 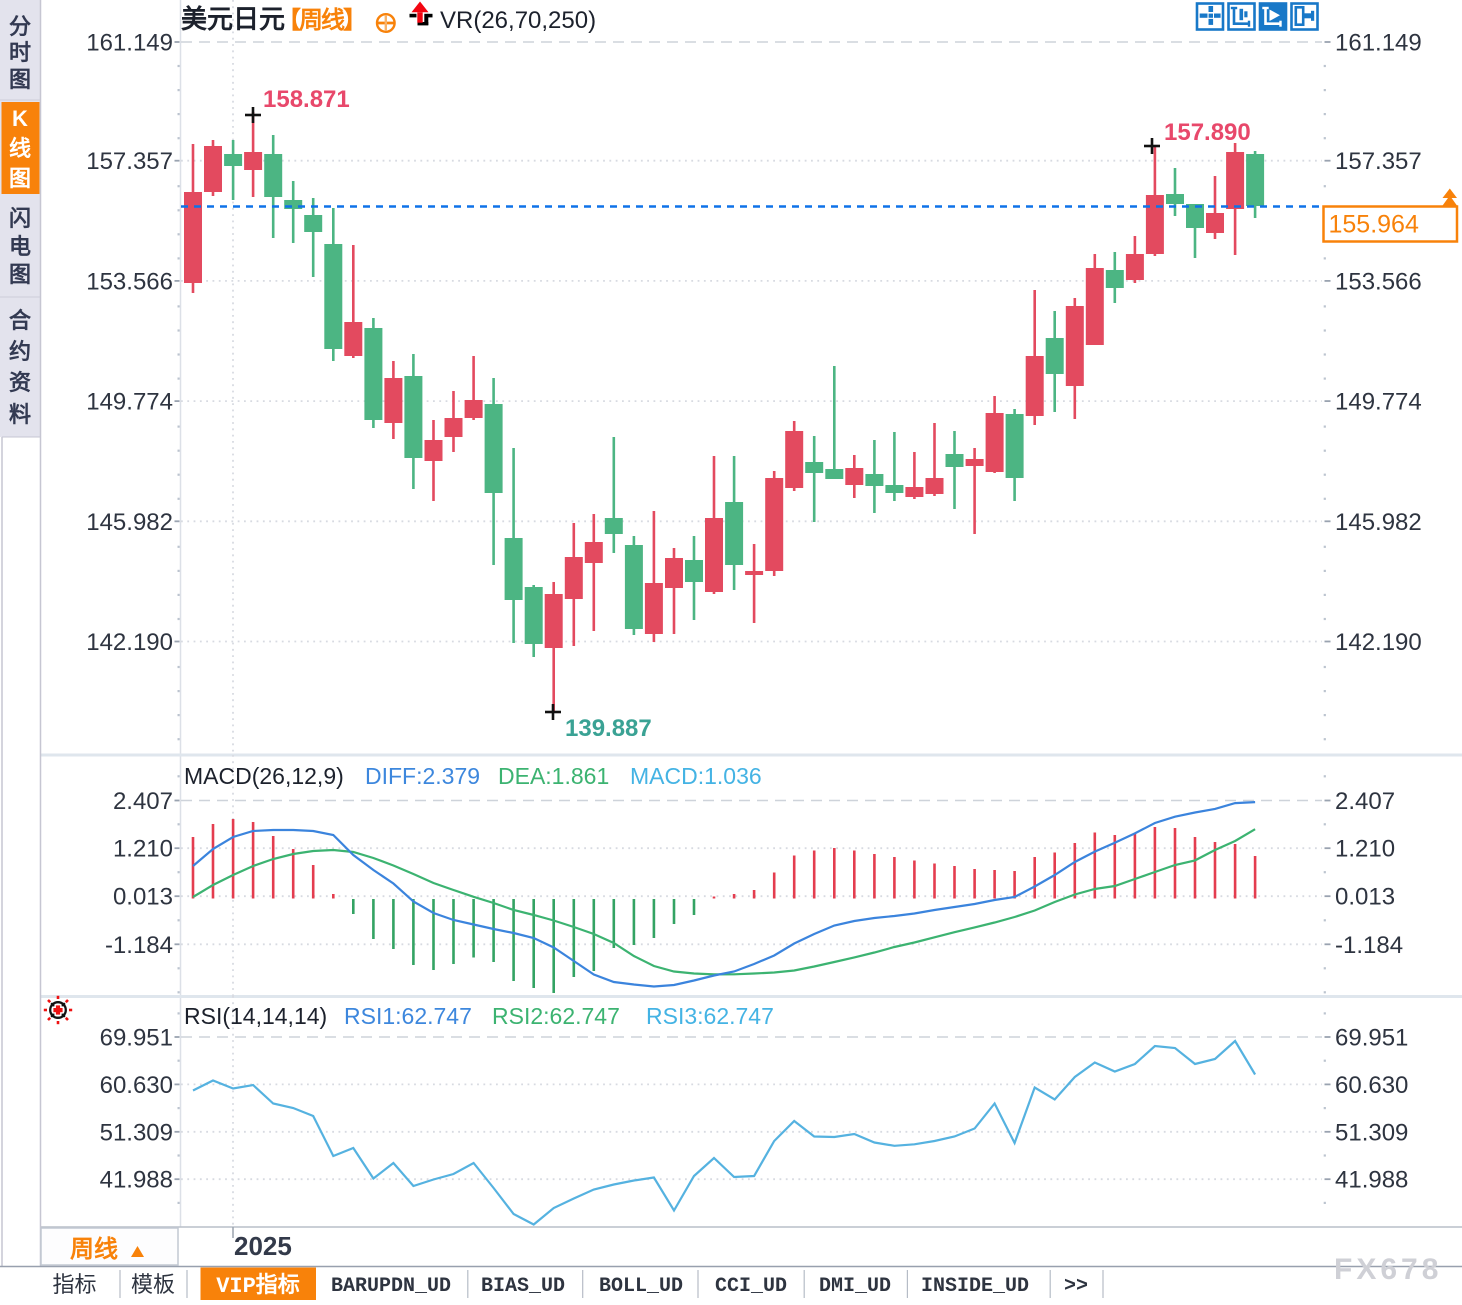 What do you see at coordinates (20, 26) in the screenshot?
I see `svg-text: 分` at bounding box center [20, 26].